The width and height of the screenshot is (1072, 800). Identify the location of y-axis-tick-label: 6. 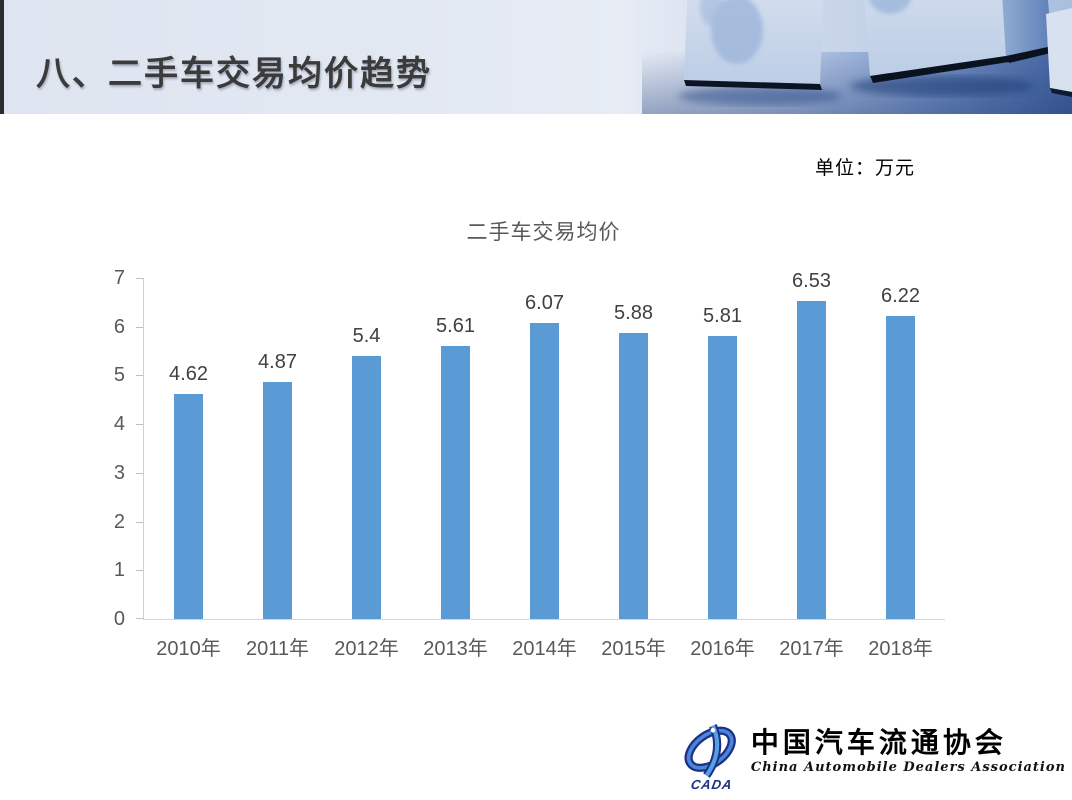
(119, 326).